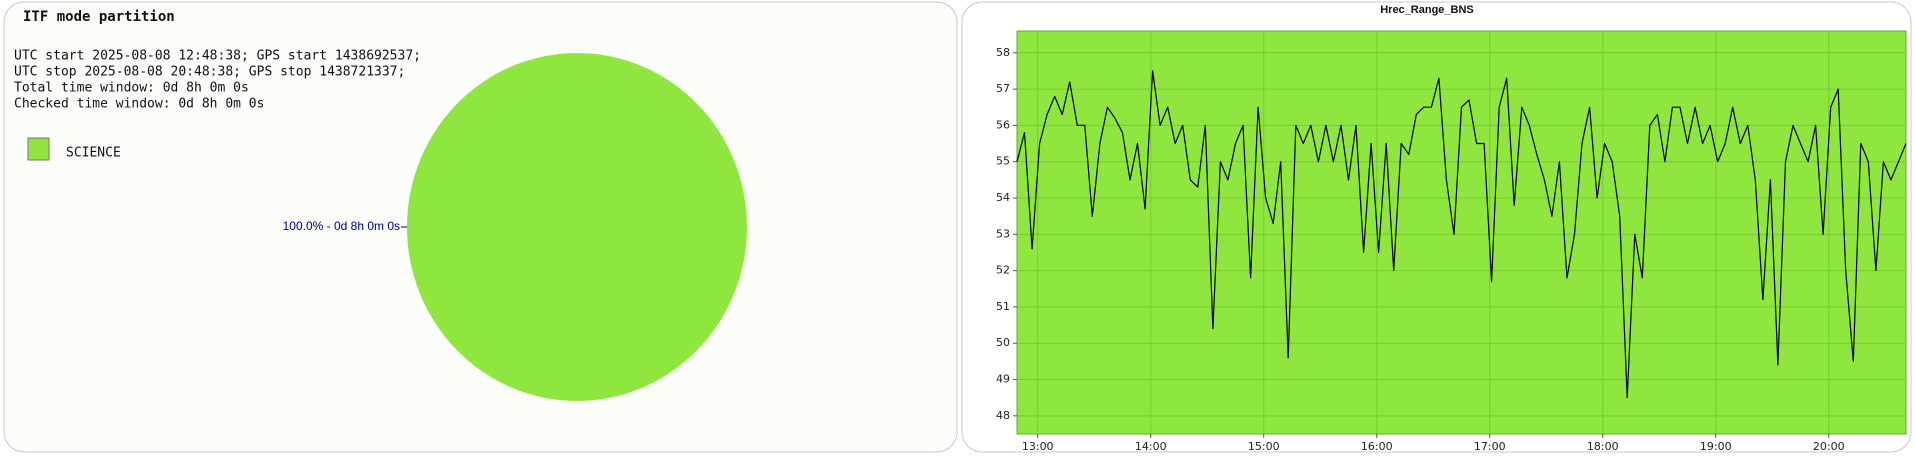  What do you see at coordinates (1003, 233) in the screenshot?
I see `y-tick-label: 53` at bounding box center [1003, 233].